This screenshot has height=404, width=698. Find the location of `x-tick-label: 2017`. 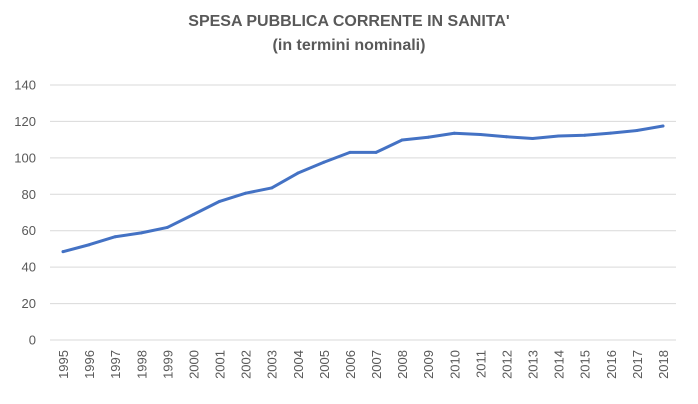

x-tick-label: 2017 is located at coordinates (637, 364).